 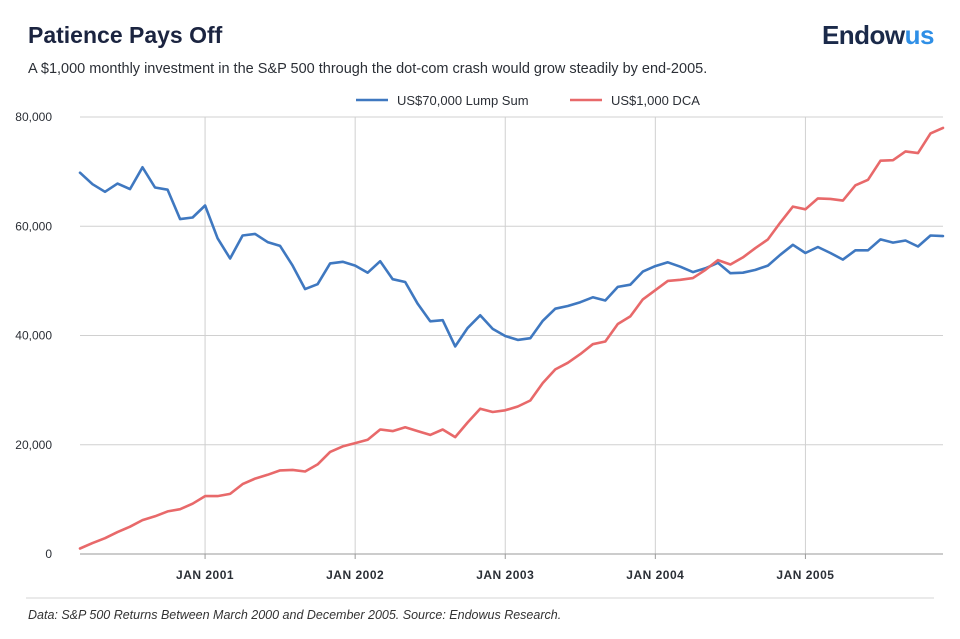 I want to click on x-tick-label: JAN 2003, so click(x=505, y=575).